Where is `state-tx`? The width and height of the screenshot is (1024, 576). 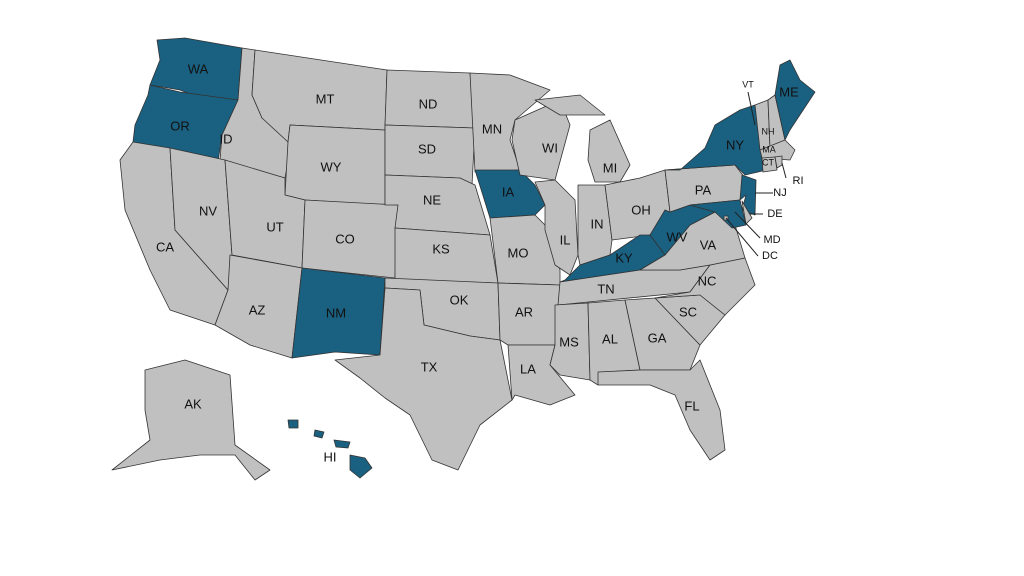
state-tx is located at coordinates (423, 379).